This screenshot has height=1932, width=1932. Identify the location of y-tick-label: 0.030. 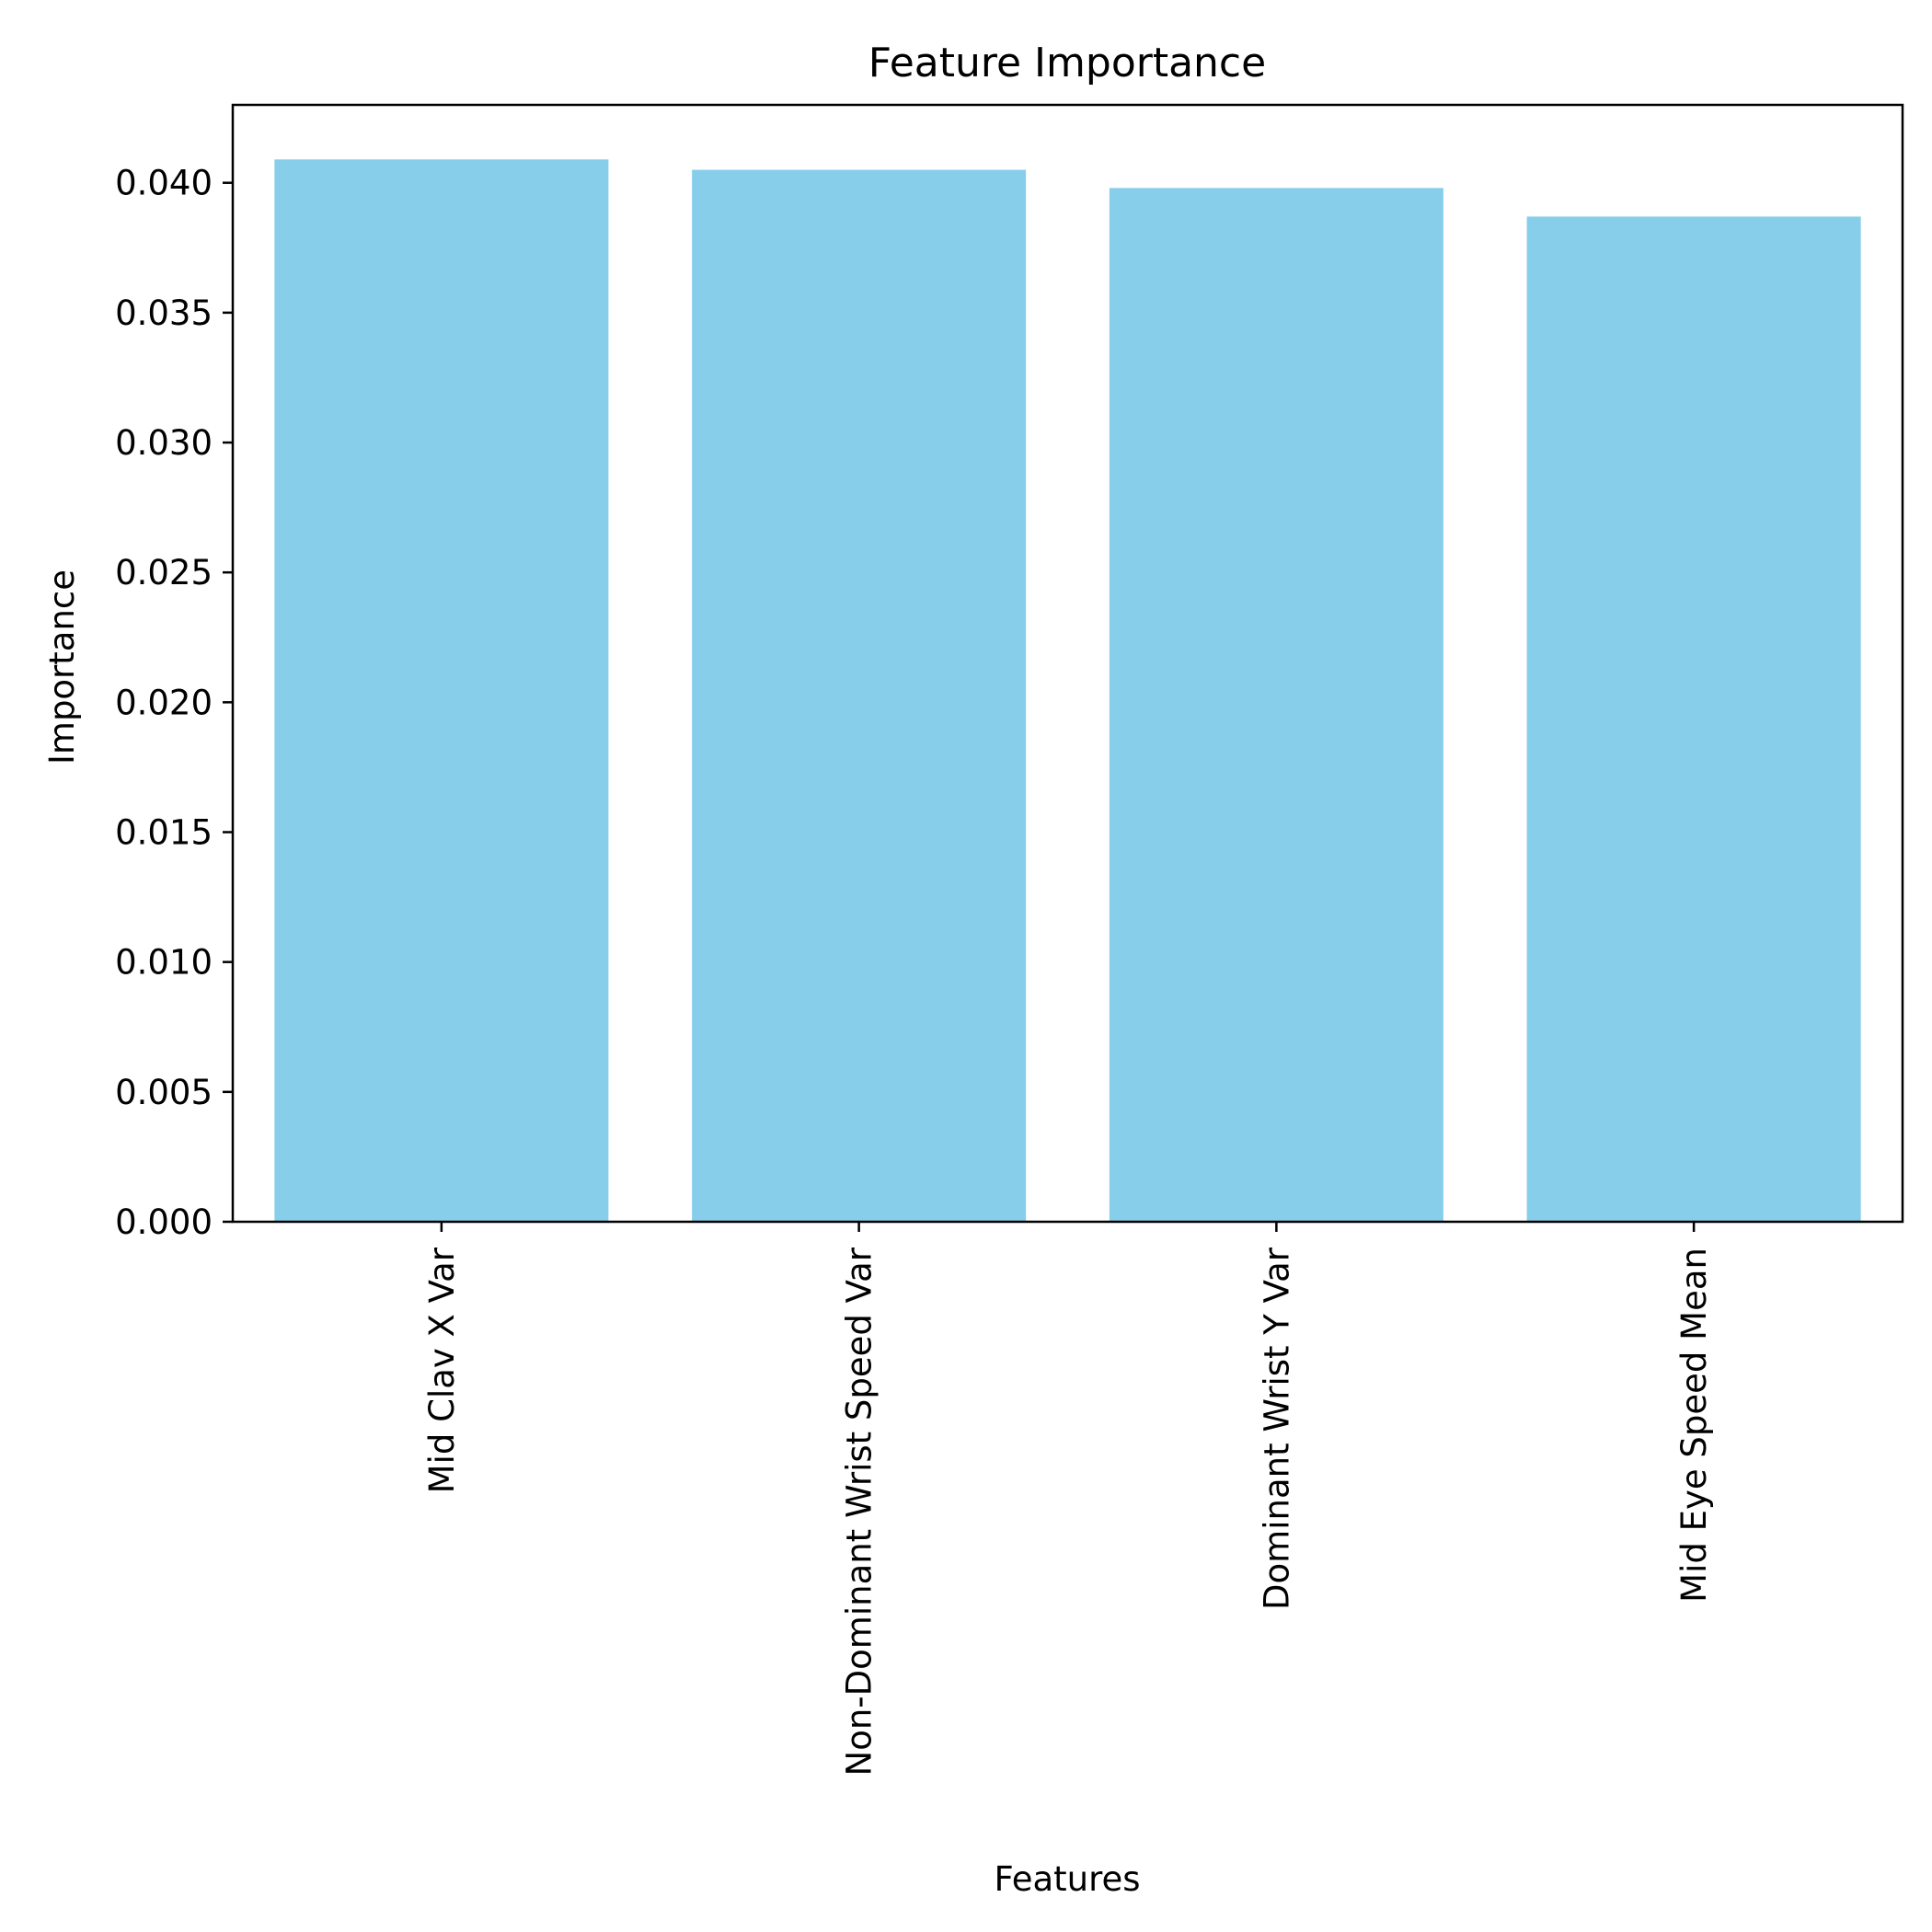
(164, 443).